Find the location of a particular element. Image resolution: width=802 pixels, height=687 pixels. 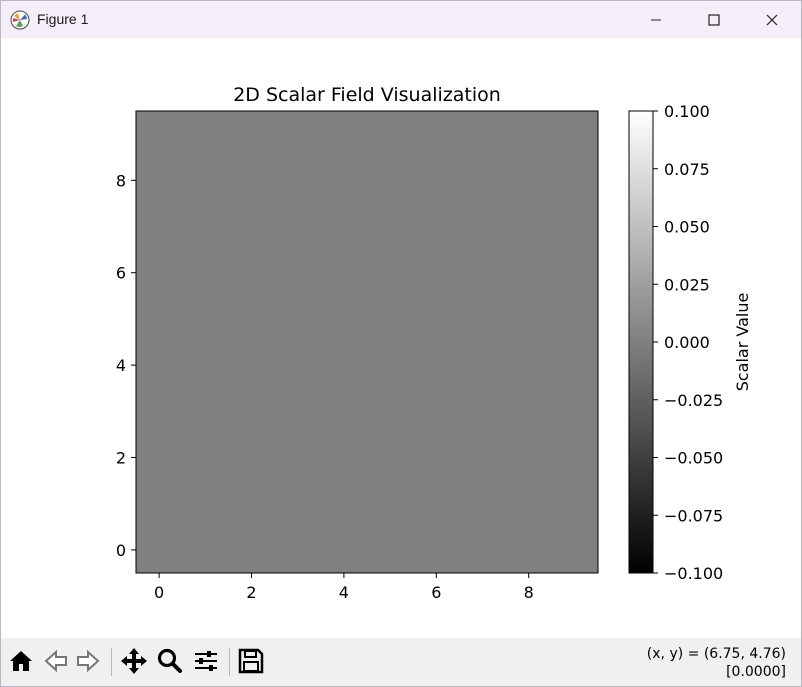

close-icon is located at coordinates (772, 19).